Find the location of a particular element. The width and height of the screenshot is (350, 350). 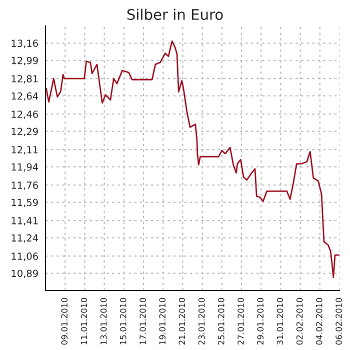

y-tick-label: 11,76 is located at coordinates (25, 186).